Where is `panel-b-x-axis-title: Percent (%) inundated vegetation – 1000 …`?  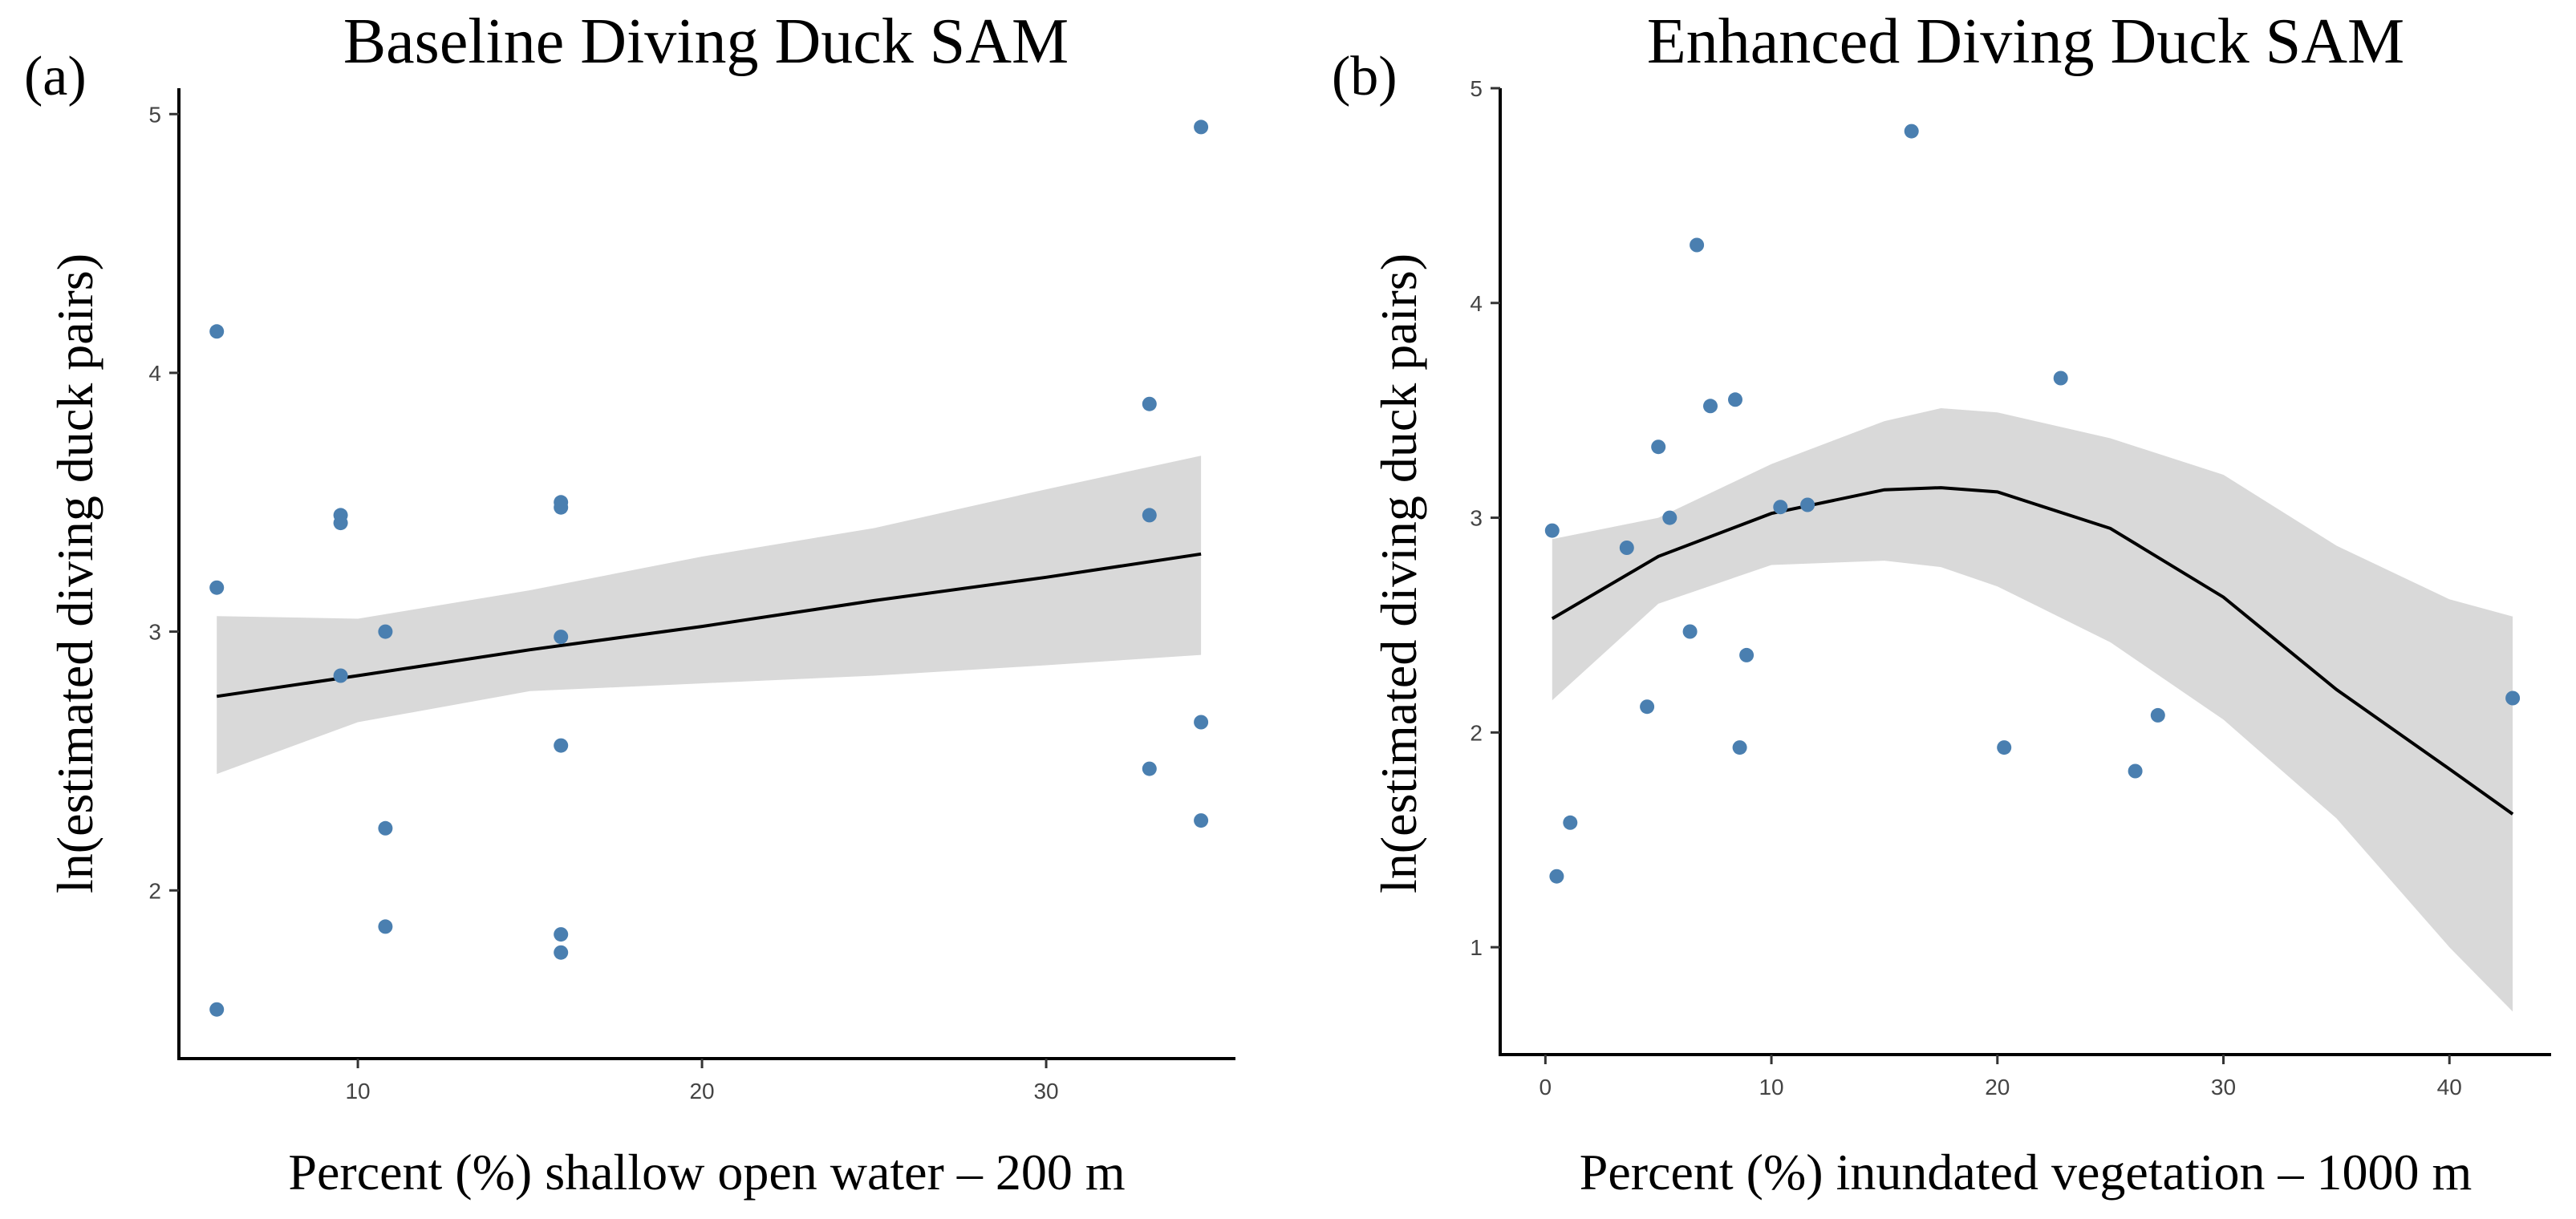 panel-b-x-axis-title: Percent (%) inundated vegetation – 1000 … is located at coordinates (2026, 1172).